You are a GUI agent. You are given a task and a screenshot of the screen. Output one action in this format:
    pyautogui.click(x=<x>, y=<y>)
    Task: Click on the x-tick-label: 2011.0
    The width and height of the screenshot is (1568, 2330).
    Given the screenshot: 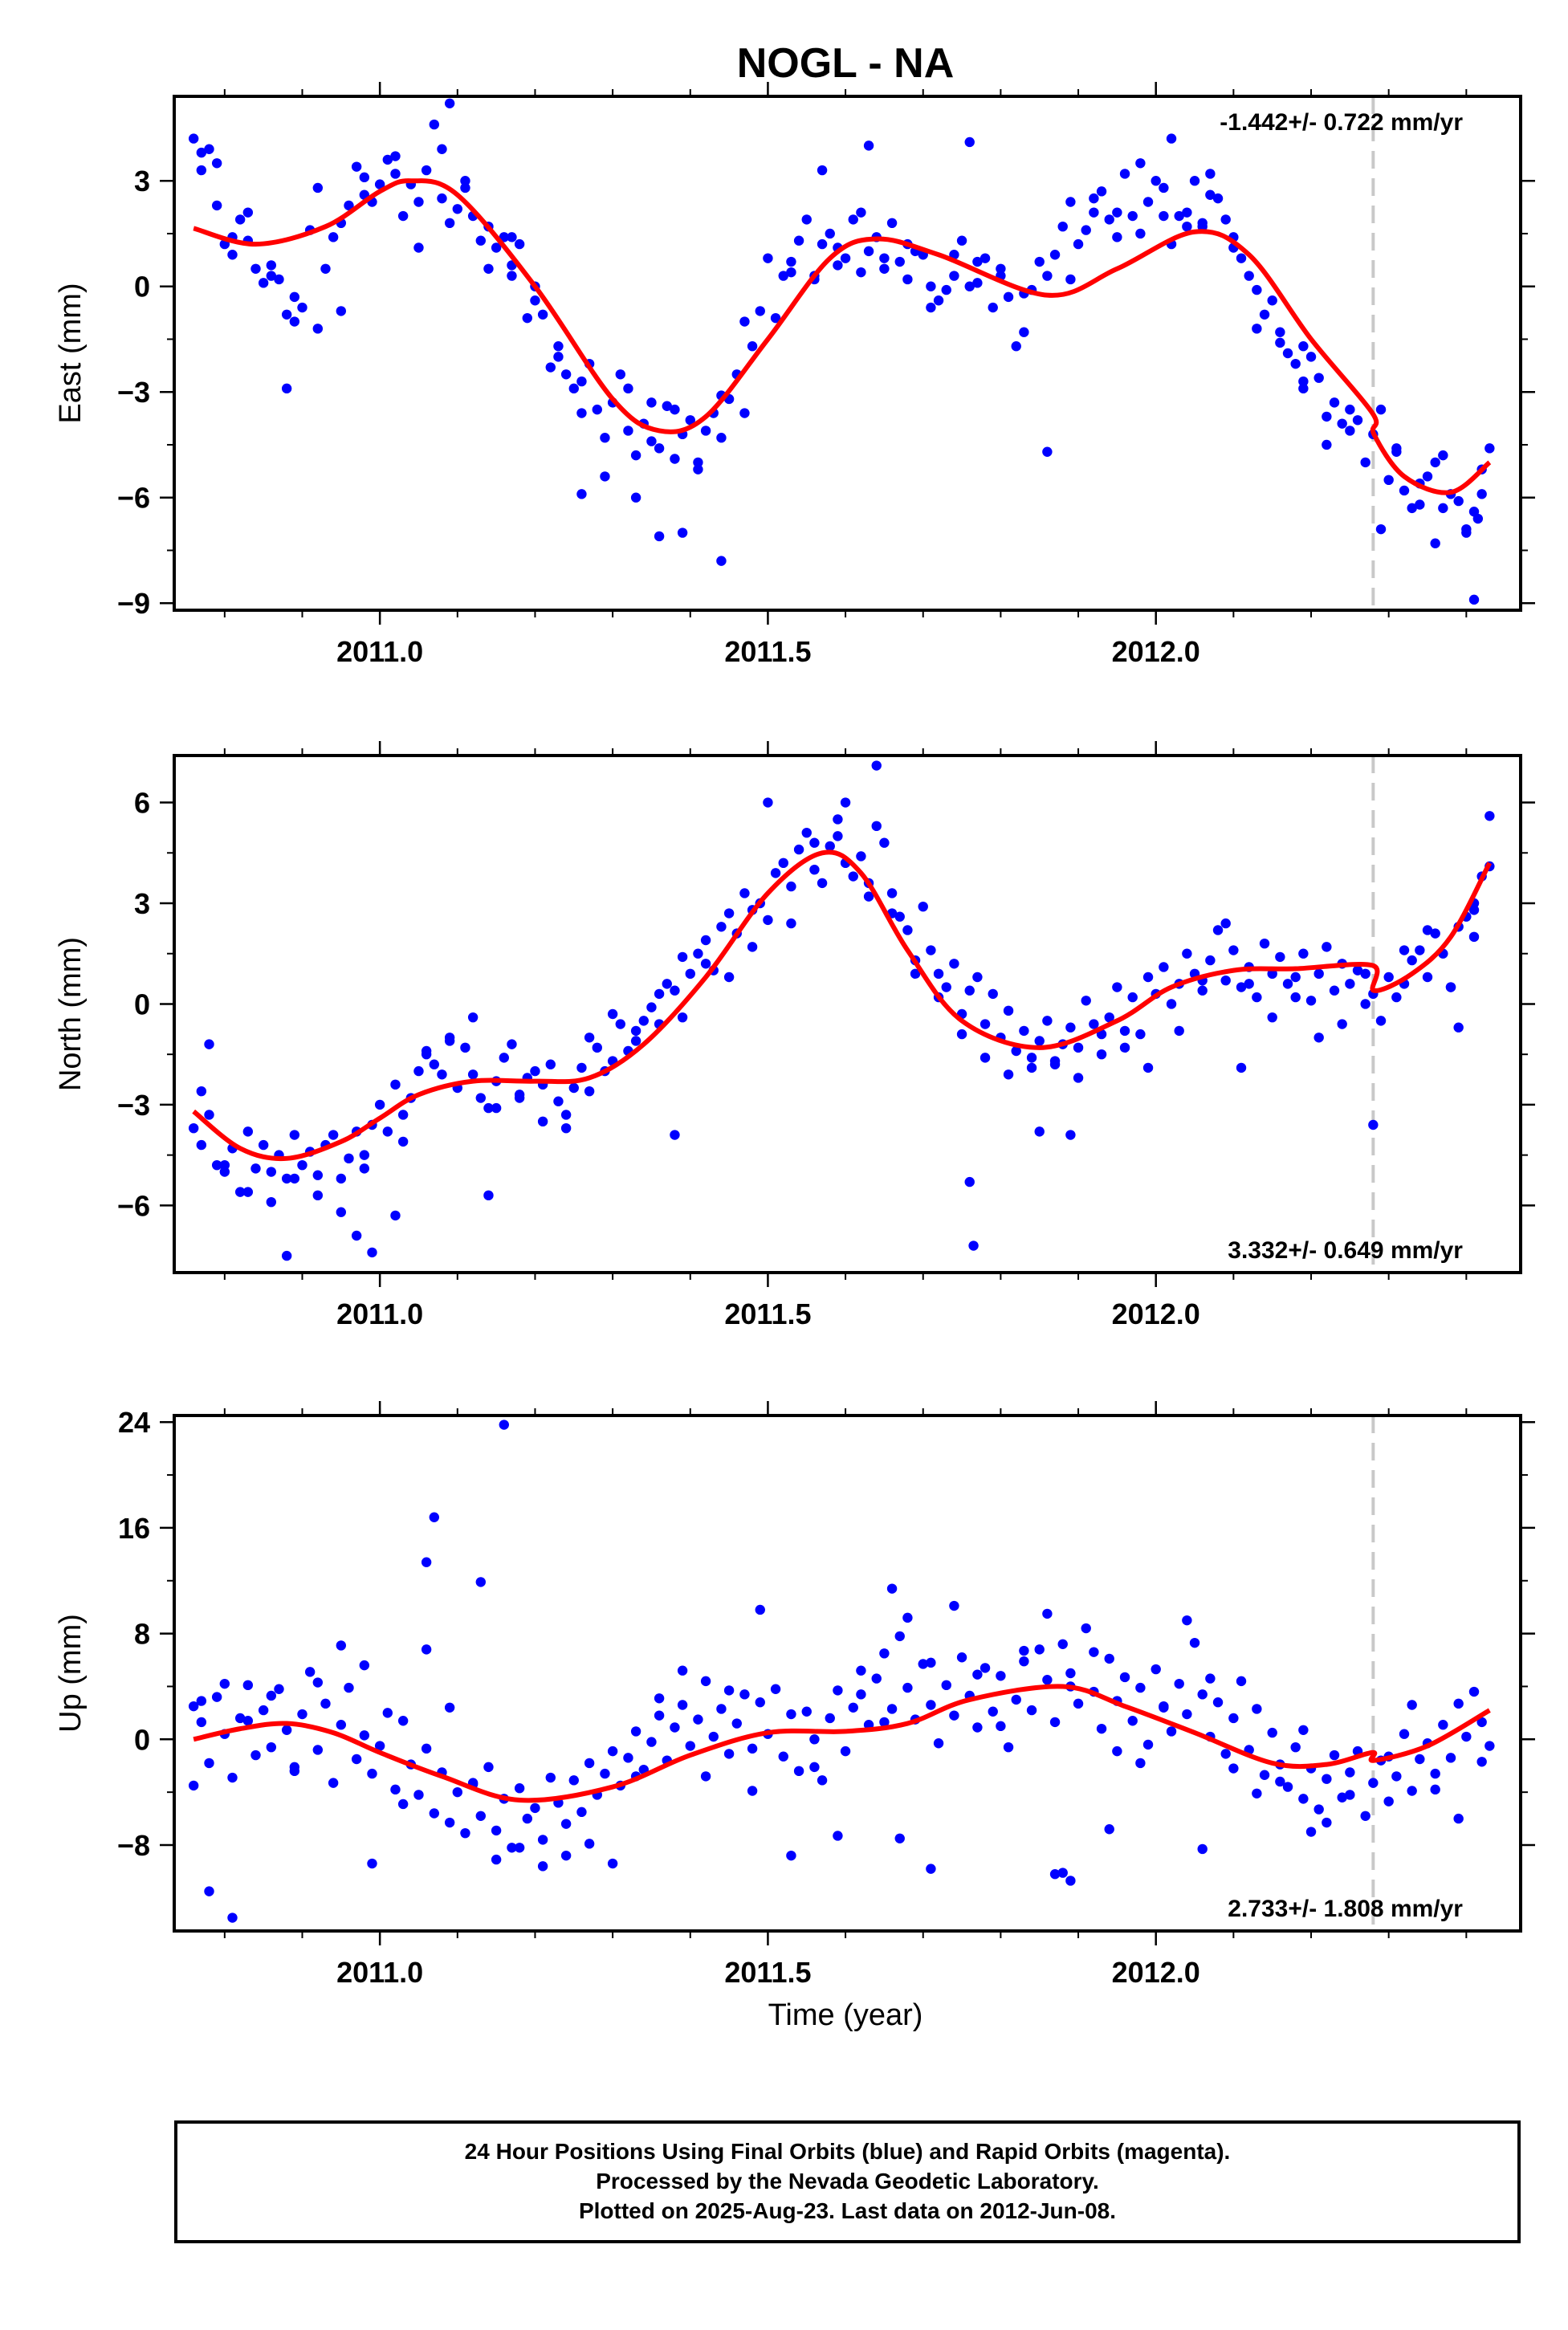 What is the action you would take?
    pyautogui.click(x=379, y=1313)
    